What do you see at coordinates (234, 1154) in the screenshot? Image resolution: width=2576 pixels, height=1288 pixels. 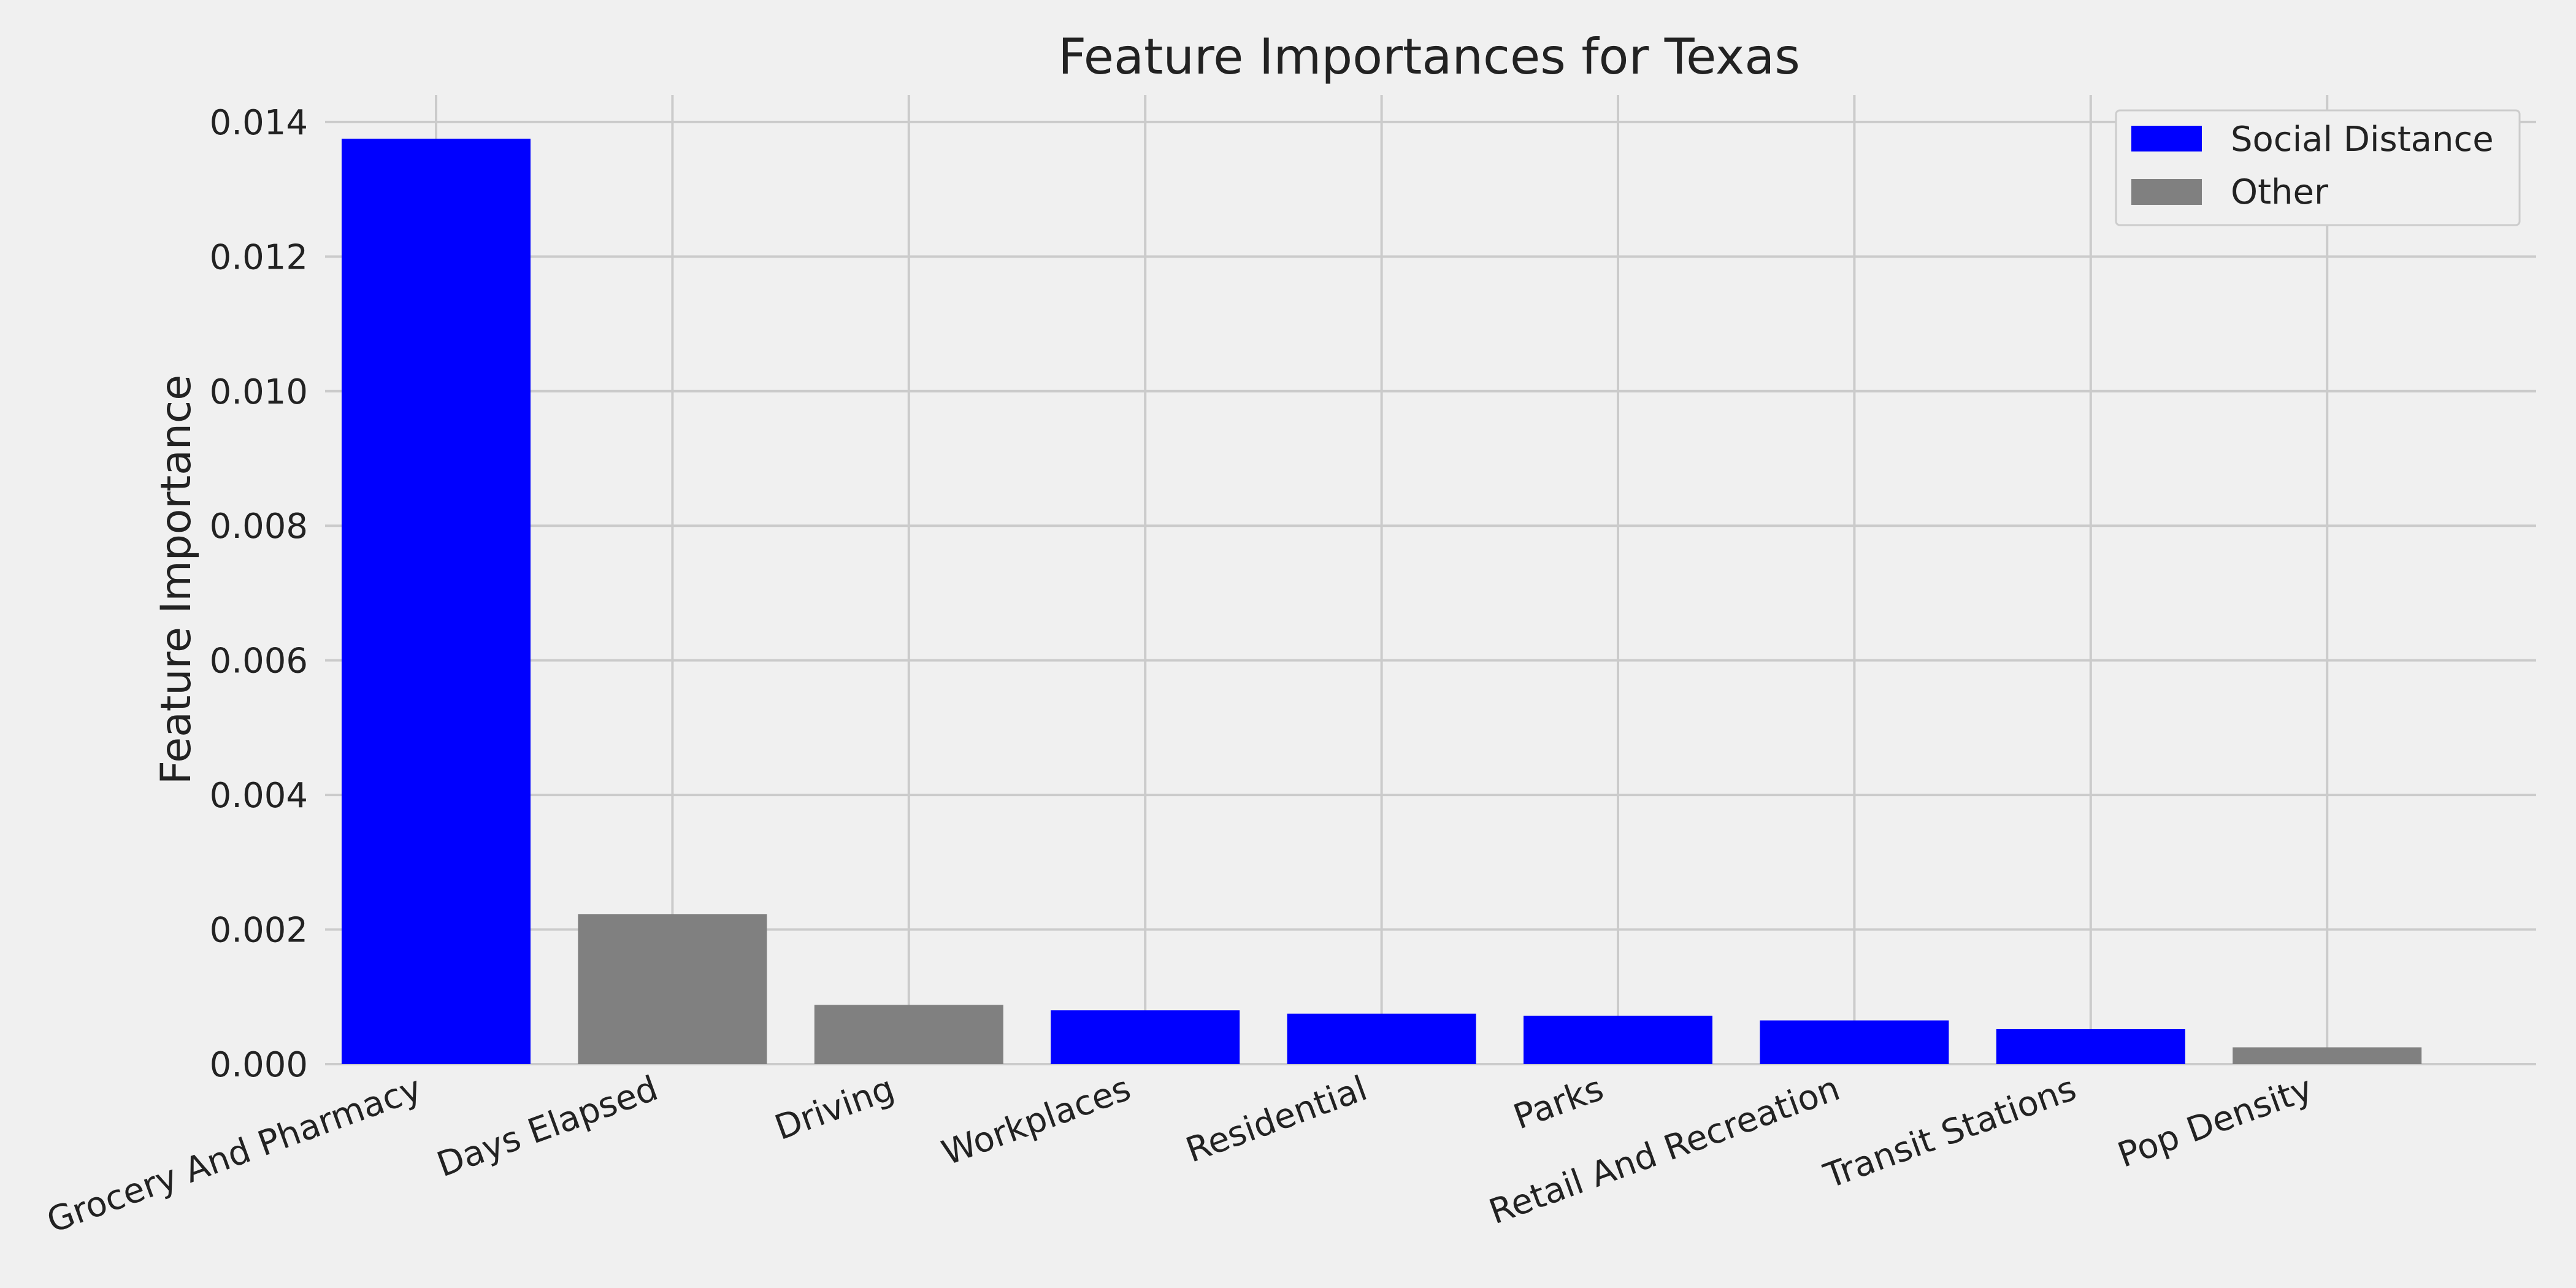 I see `x-tick-label: Grocery And Pharmacy` at bounding box center [234, 1154].